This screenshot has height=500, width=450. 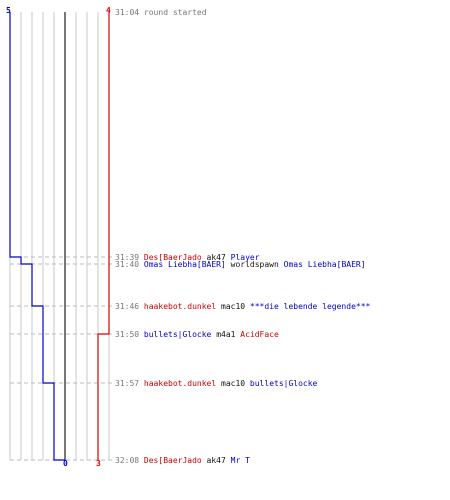 What do you see at coordinates (175, 12) in the screenshot?
I see `event-text: round started` at bounding box center [175, 12].